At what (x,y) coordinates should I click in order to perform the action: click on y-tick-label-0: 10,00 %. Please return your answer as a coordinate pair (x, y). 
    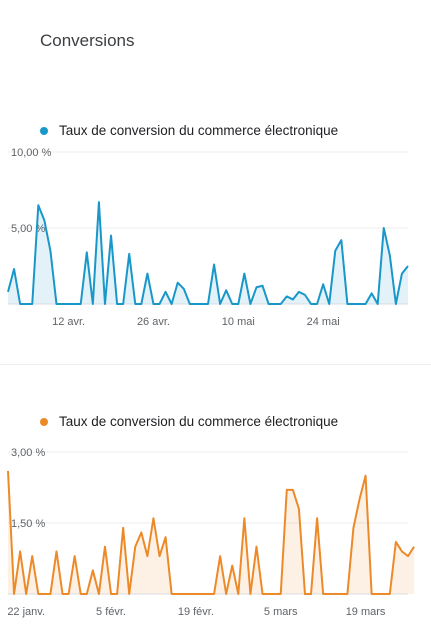
    Looking at the image, I should click on (31, 153).